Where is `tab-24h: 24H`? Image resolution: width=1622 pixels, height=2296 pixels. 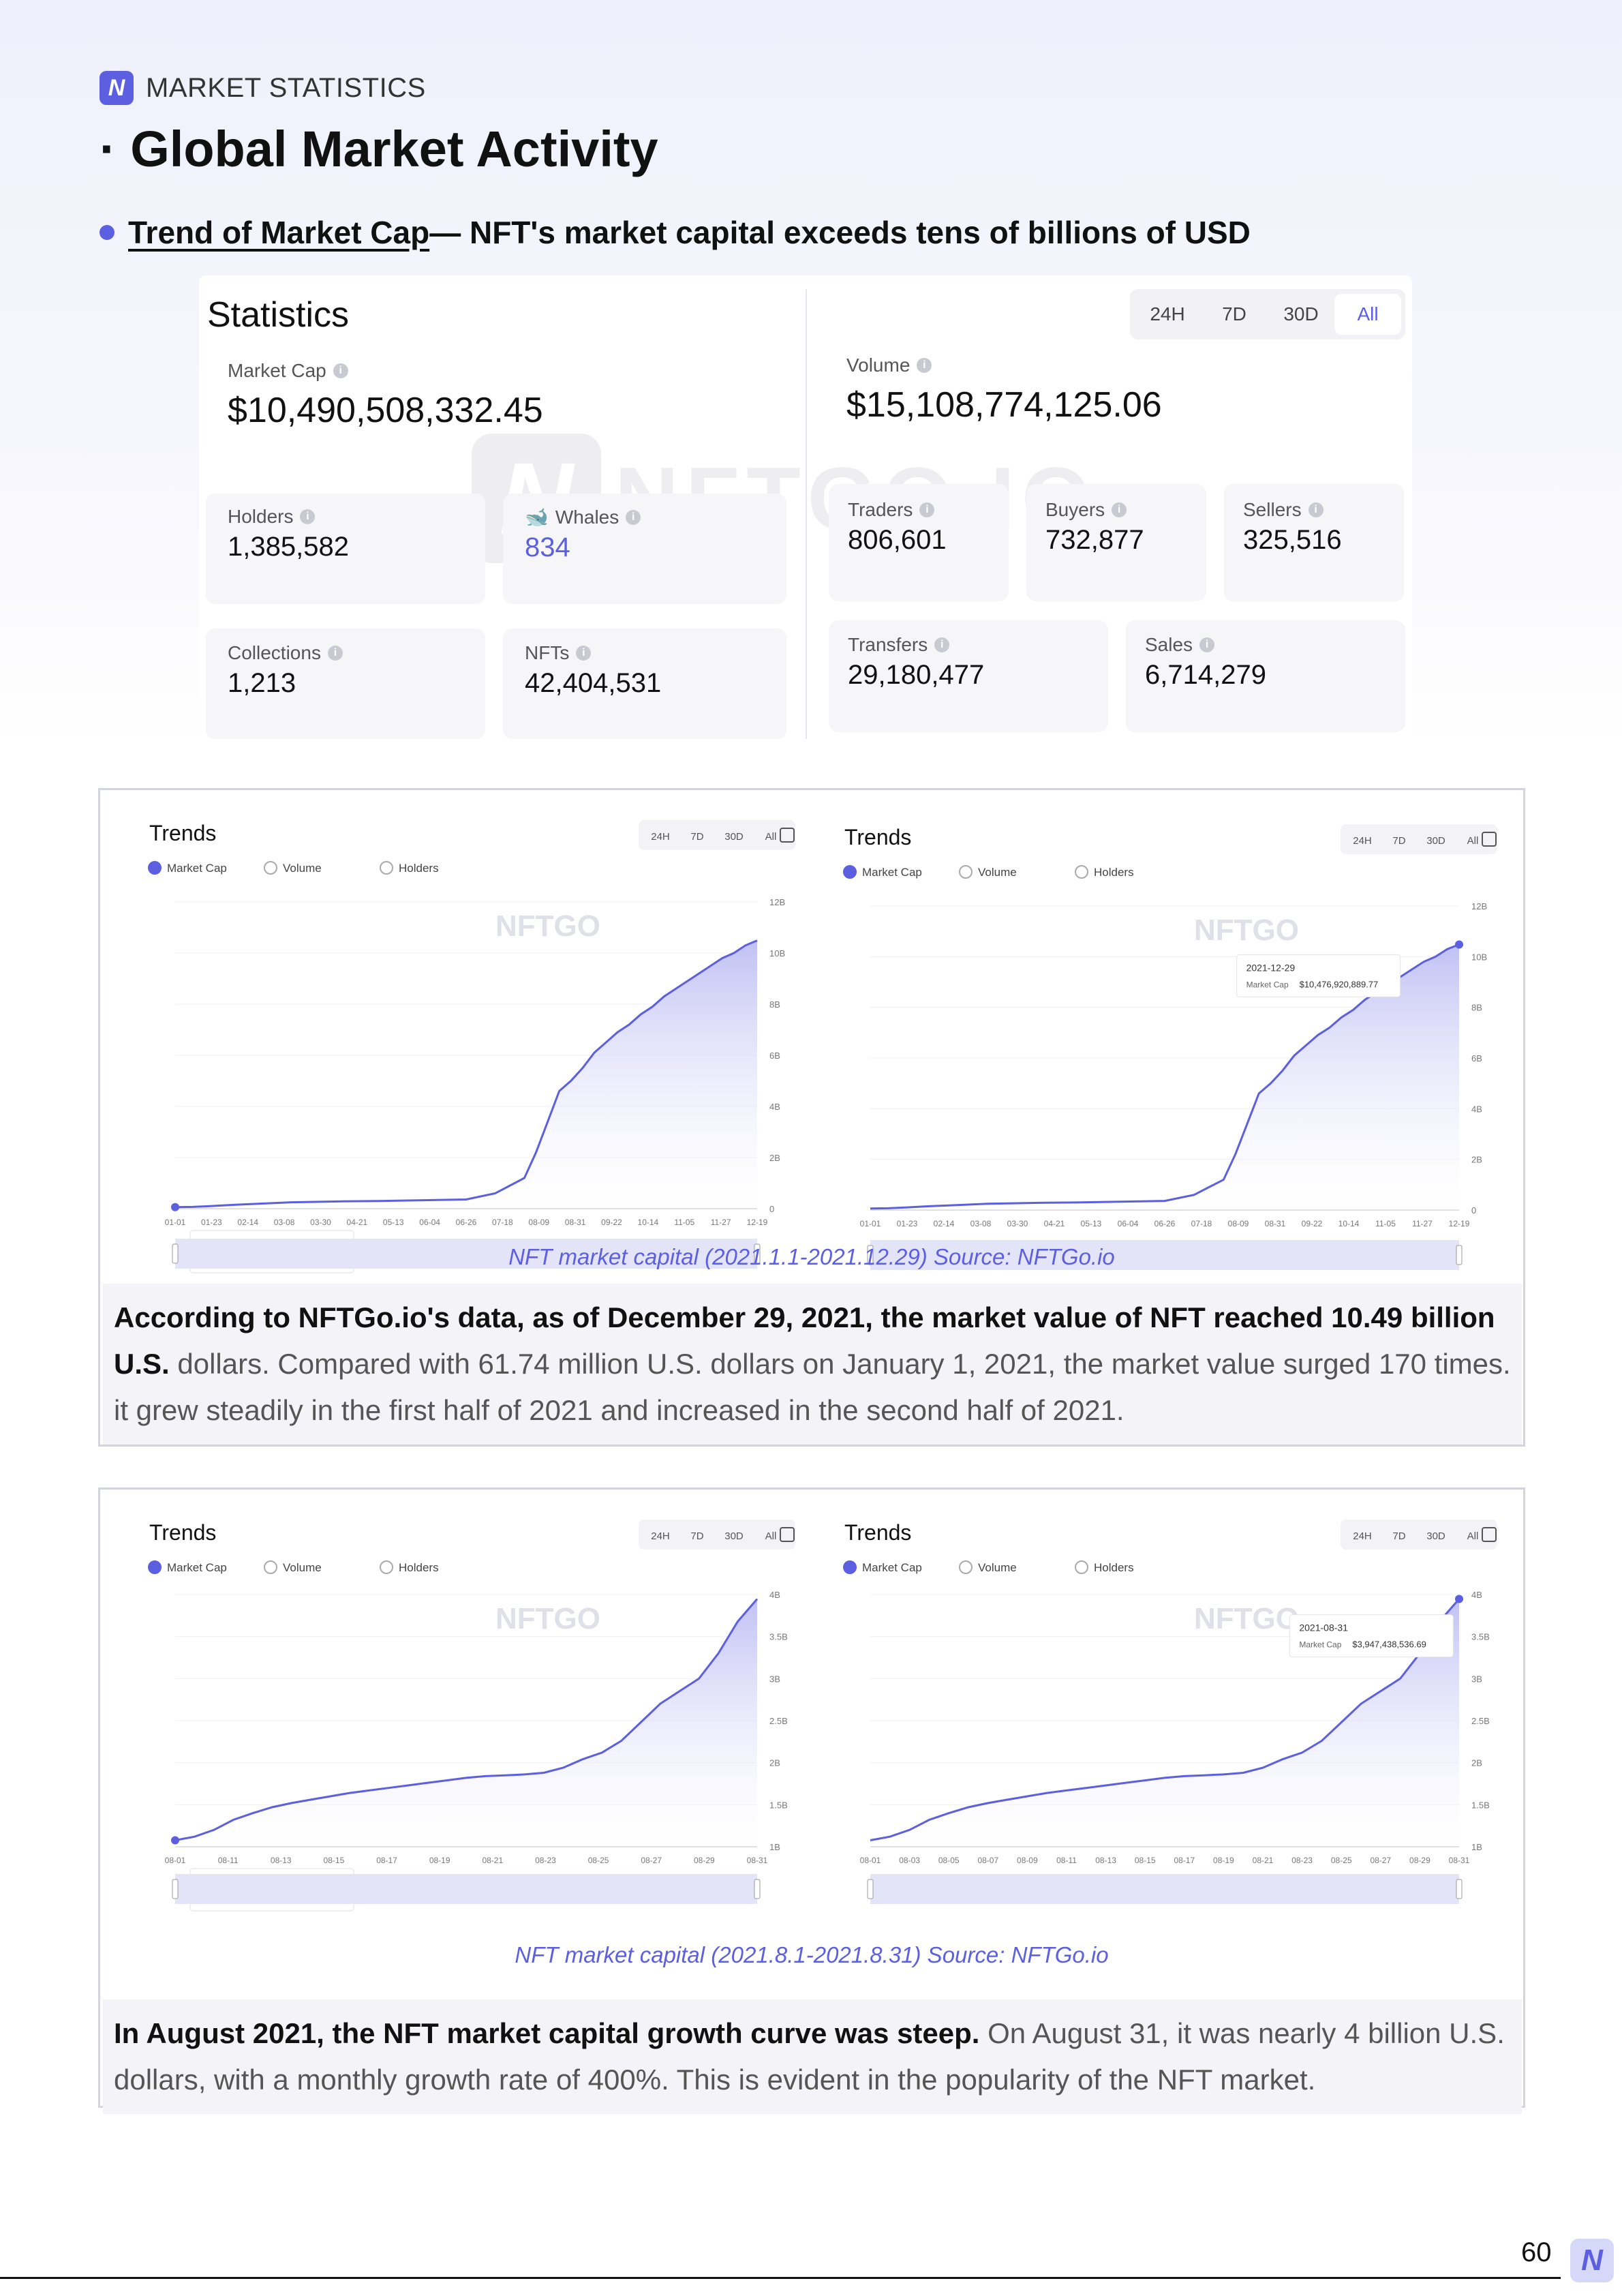 tab-24h: 24H is located at coordinates (1167, 313).